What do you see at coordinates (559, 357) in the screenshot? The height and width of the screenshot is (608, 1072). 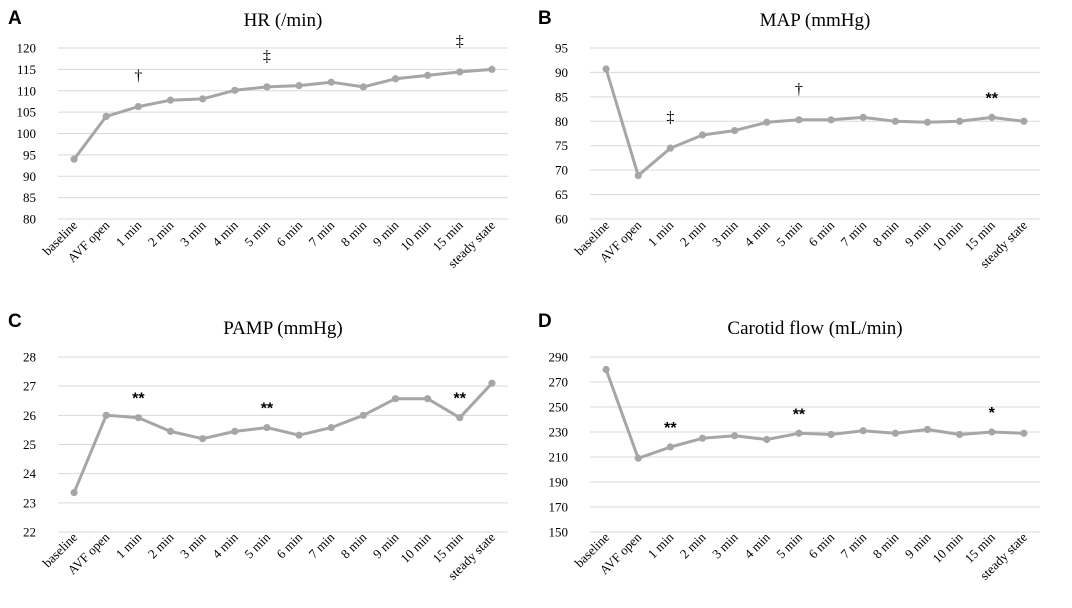 I see `y-tick-label: 290` at bounding box center [559, 357].